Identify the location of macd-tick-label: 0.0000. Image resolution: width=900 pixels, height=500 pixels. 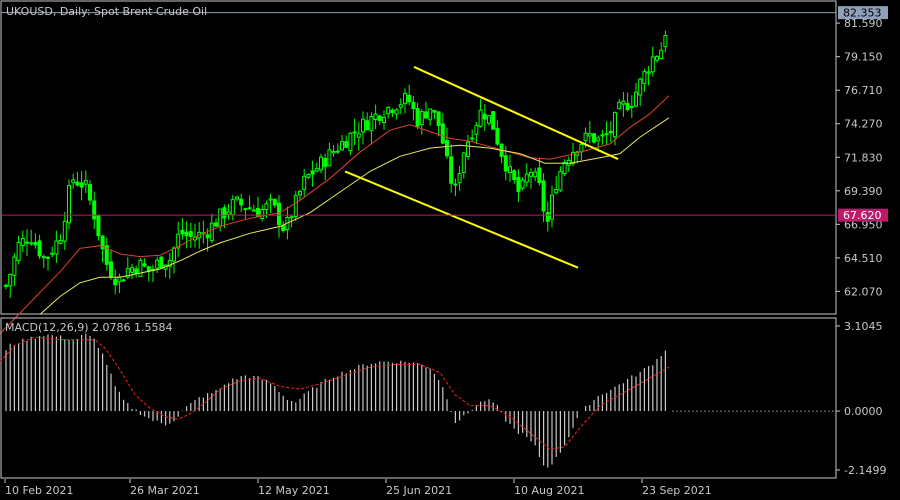
(863, 411).